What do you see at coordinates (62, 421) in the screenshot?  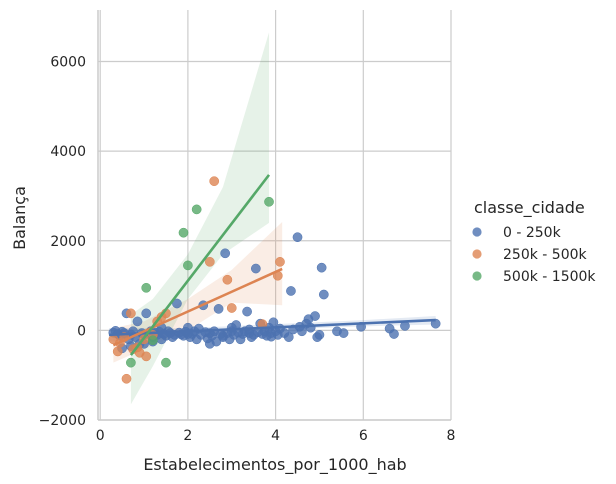 I see `y-tick-label: −2000` at bounding box center [62, 421].